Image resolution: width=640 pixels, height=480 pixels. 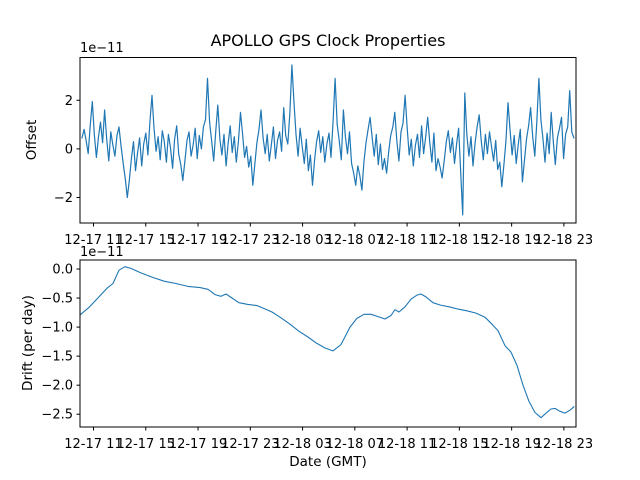 What do you see at coordinates (63, 198) in the screenshot?
I see `y-tick-label: −2` at bounding box center [63, 198].